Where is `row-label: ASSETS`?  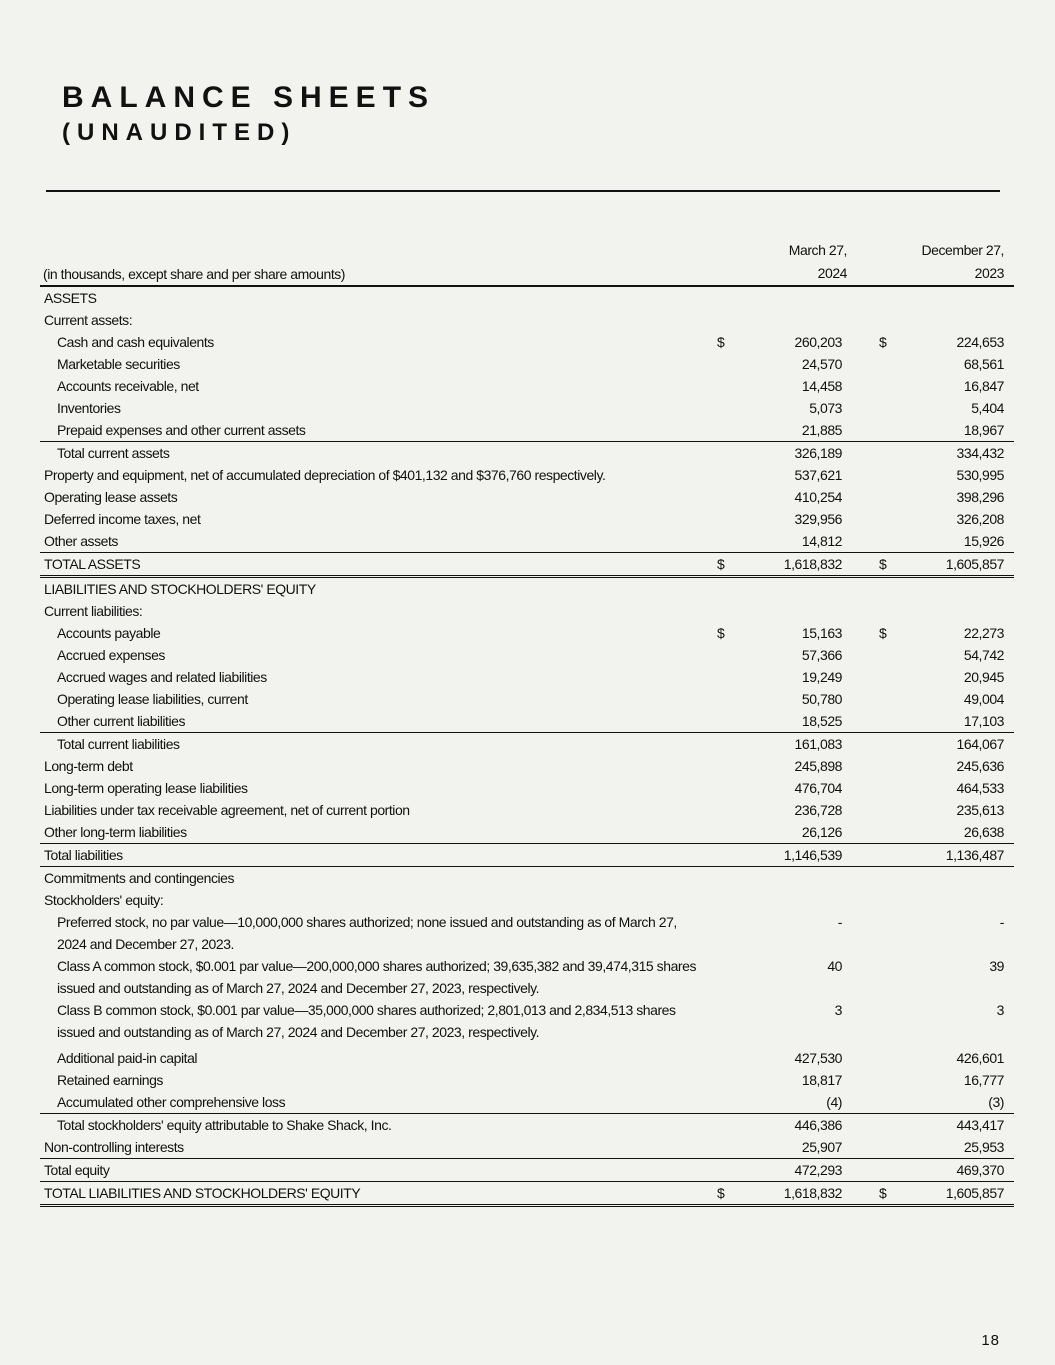 row-label: ASSETS is located at coordinates (70, 298).